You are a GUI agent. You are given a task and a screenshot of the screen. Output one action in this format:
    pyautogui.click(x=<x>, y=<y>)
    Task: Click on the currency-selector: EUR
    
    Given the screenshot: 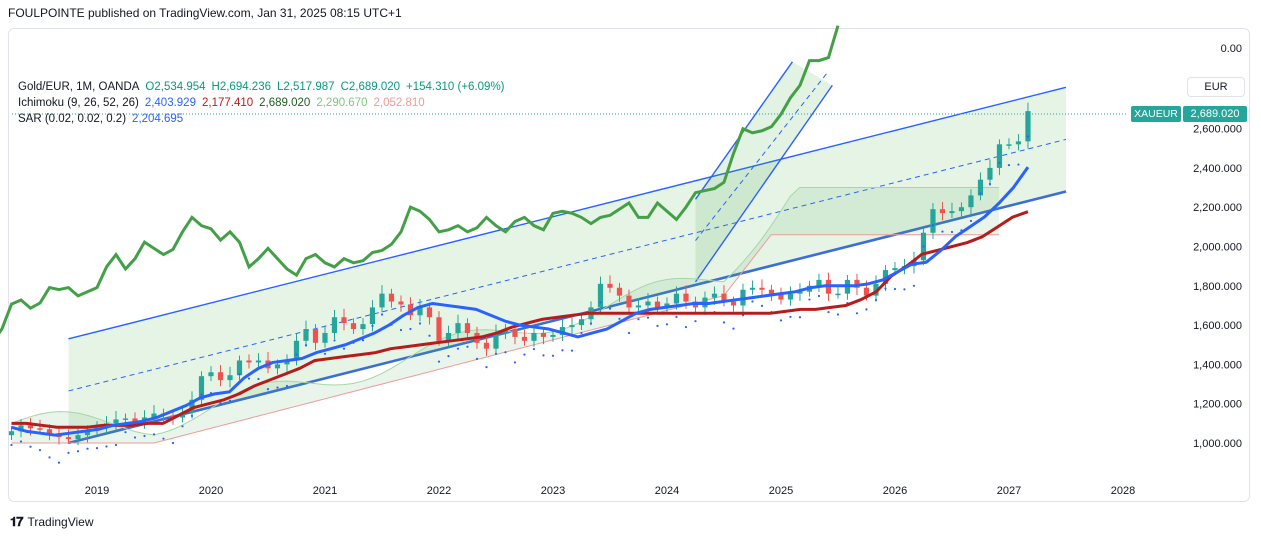 What is the action you would take?
    pyautogui.click(x=1216, y=87)
    